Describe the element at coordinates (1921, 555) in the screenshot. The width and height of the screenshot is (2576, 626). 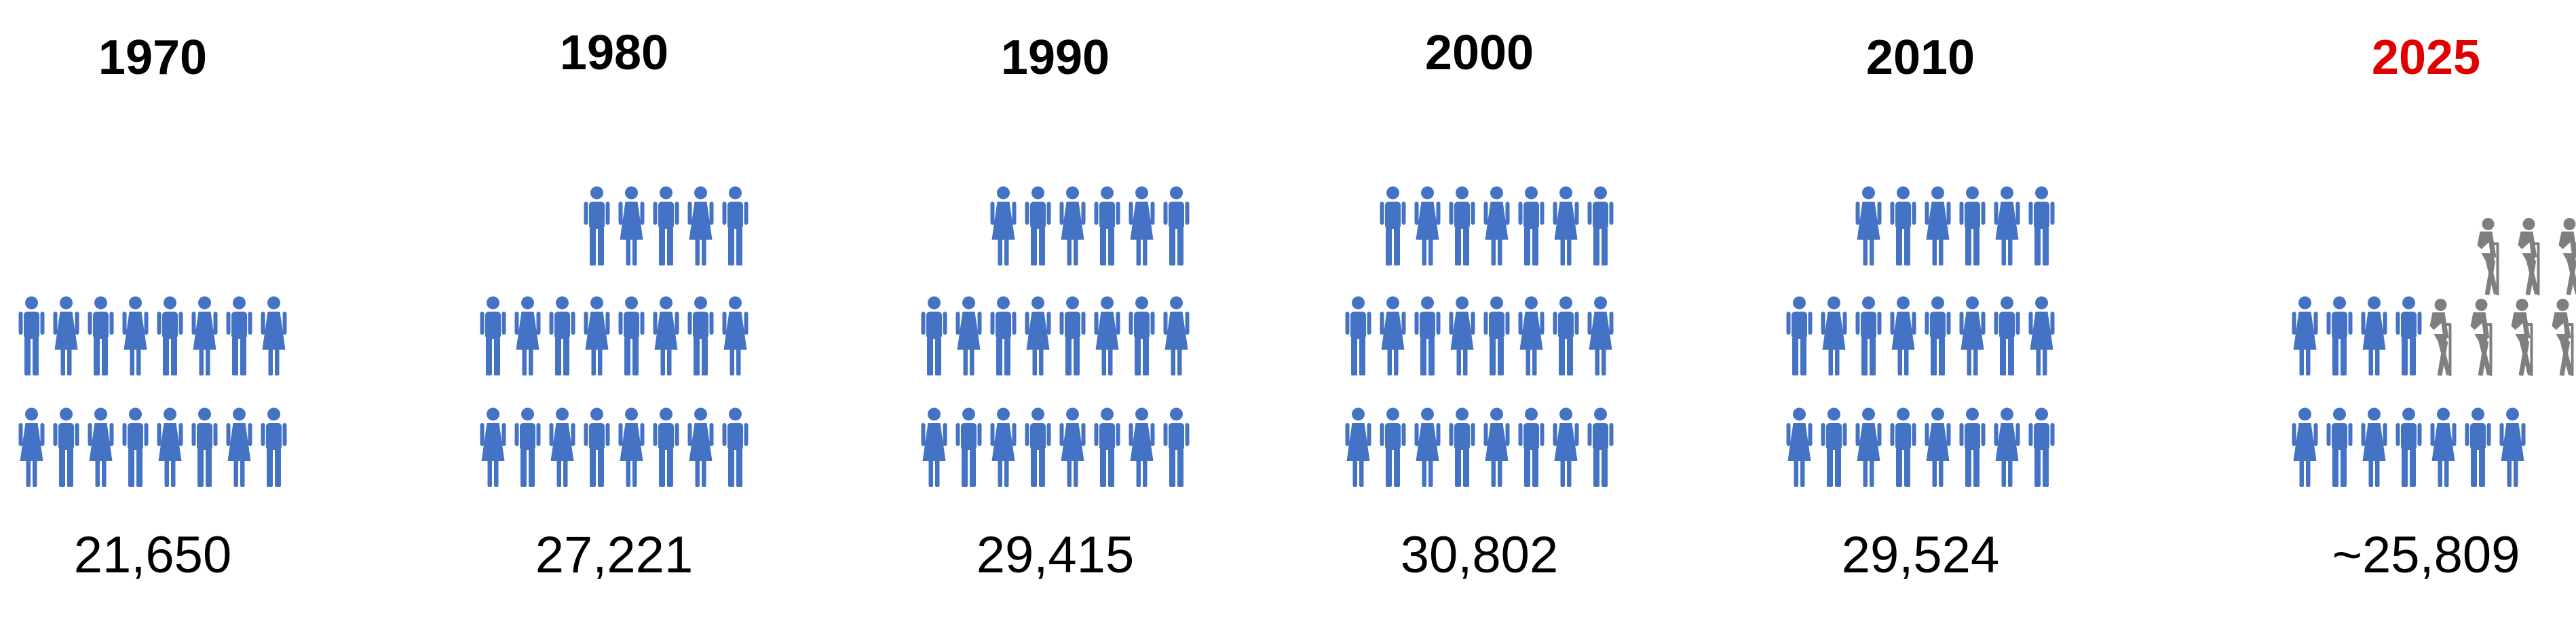
I see `population-value-label: 29,524` at that location.